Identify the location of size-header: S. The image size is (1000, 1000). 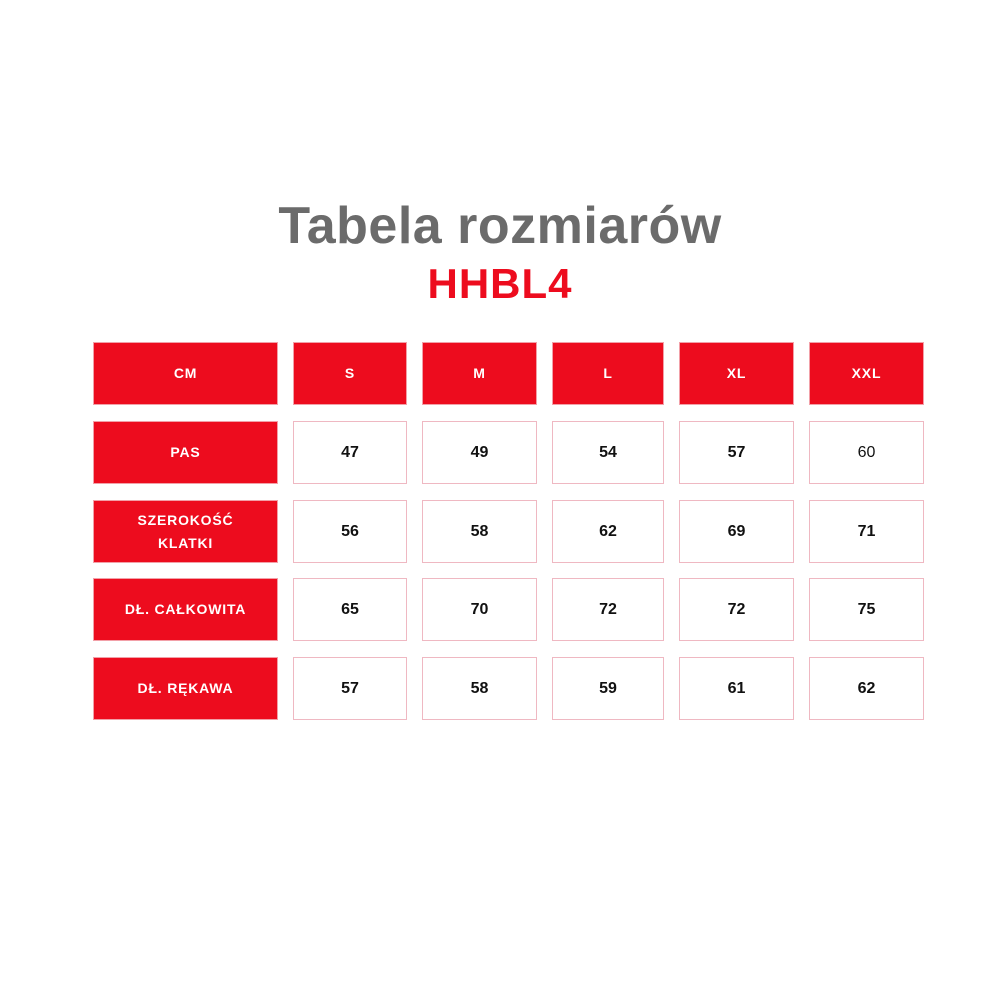
(350, 373).